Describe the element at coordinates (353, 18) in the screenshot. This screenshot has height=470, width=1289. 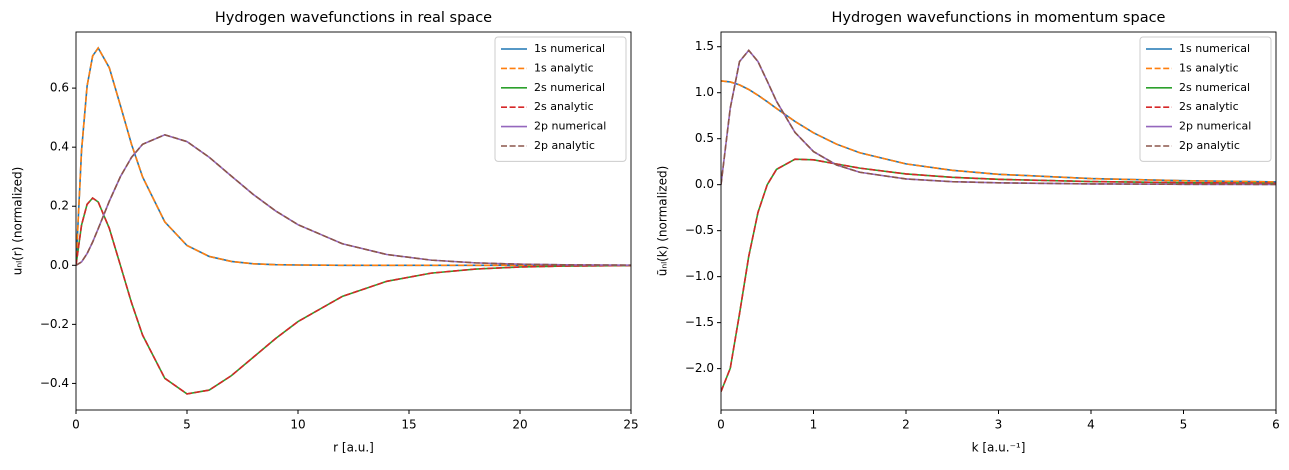
I see `chart-title: Hydrogen wavefunctions in real space` at that location.